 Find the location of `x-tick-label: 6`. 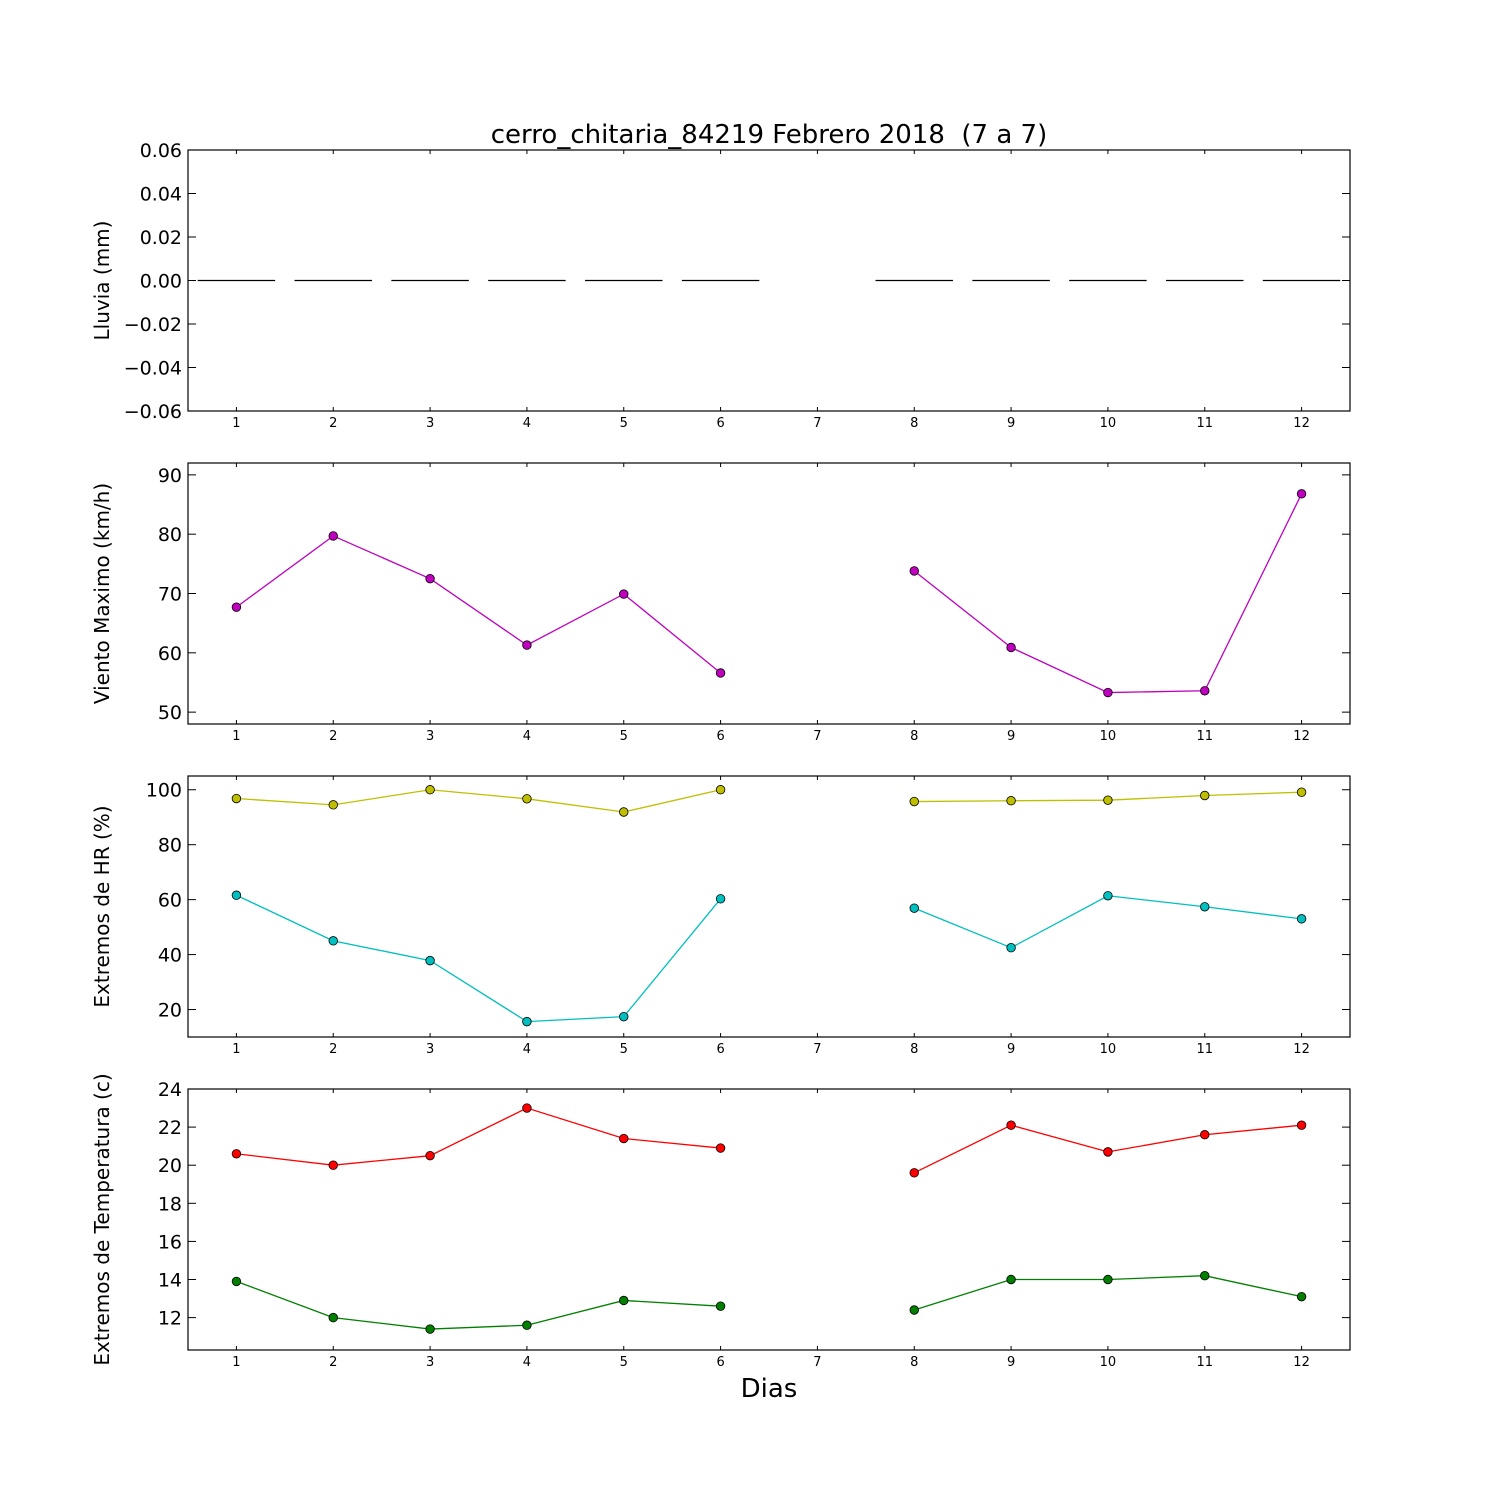

x-tick-label: 6 is located at coordinates (720, 1362).